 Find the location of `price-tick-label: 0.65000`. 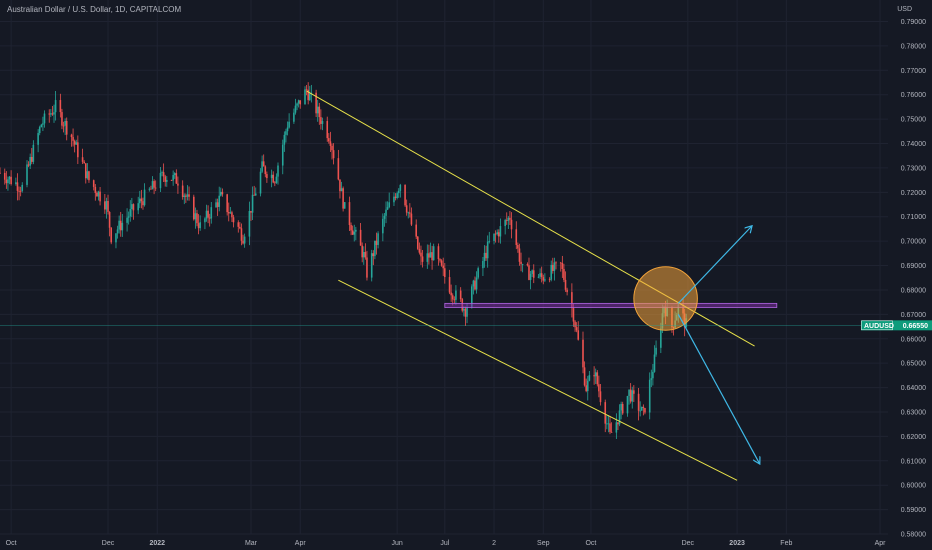

price-tick-label: 0.65000 is located at coordinates (913, 364).